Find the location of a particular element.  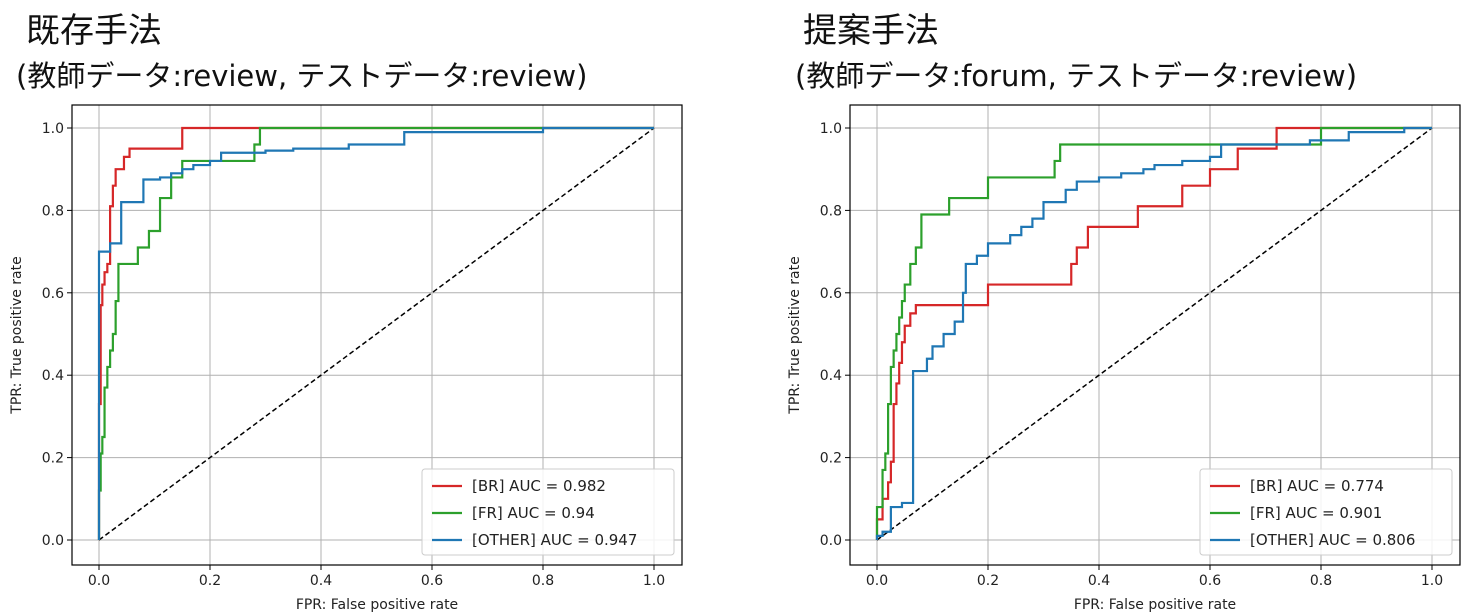

legend-entry-0: [BR] AUC = 0.982 is located at coordinates (539, 486).